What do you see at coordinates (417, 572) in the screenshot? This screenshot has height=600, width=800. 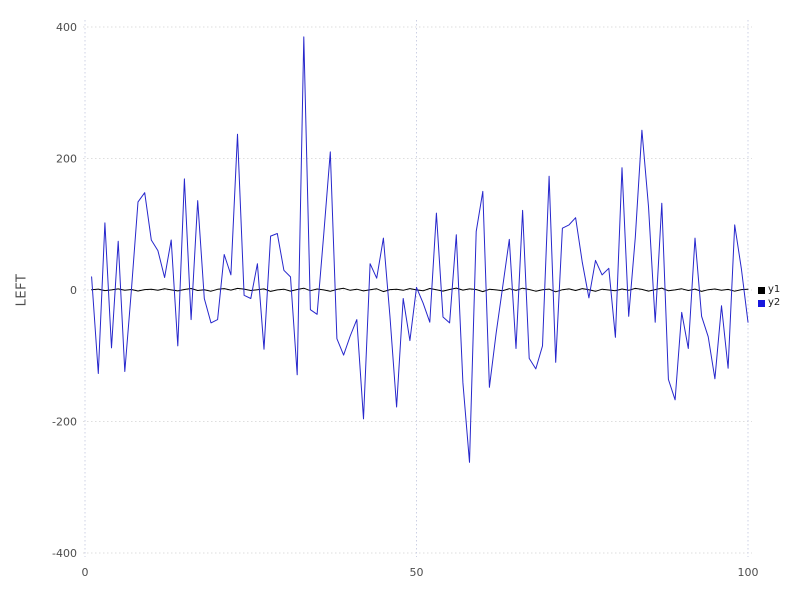 I see `x-tick-label-50: 50` at bounding box center [417, 572].